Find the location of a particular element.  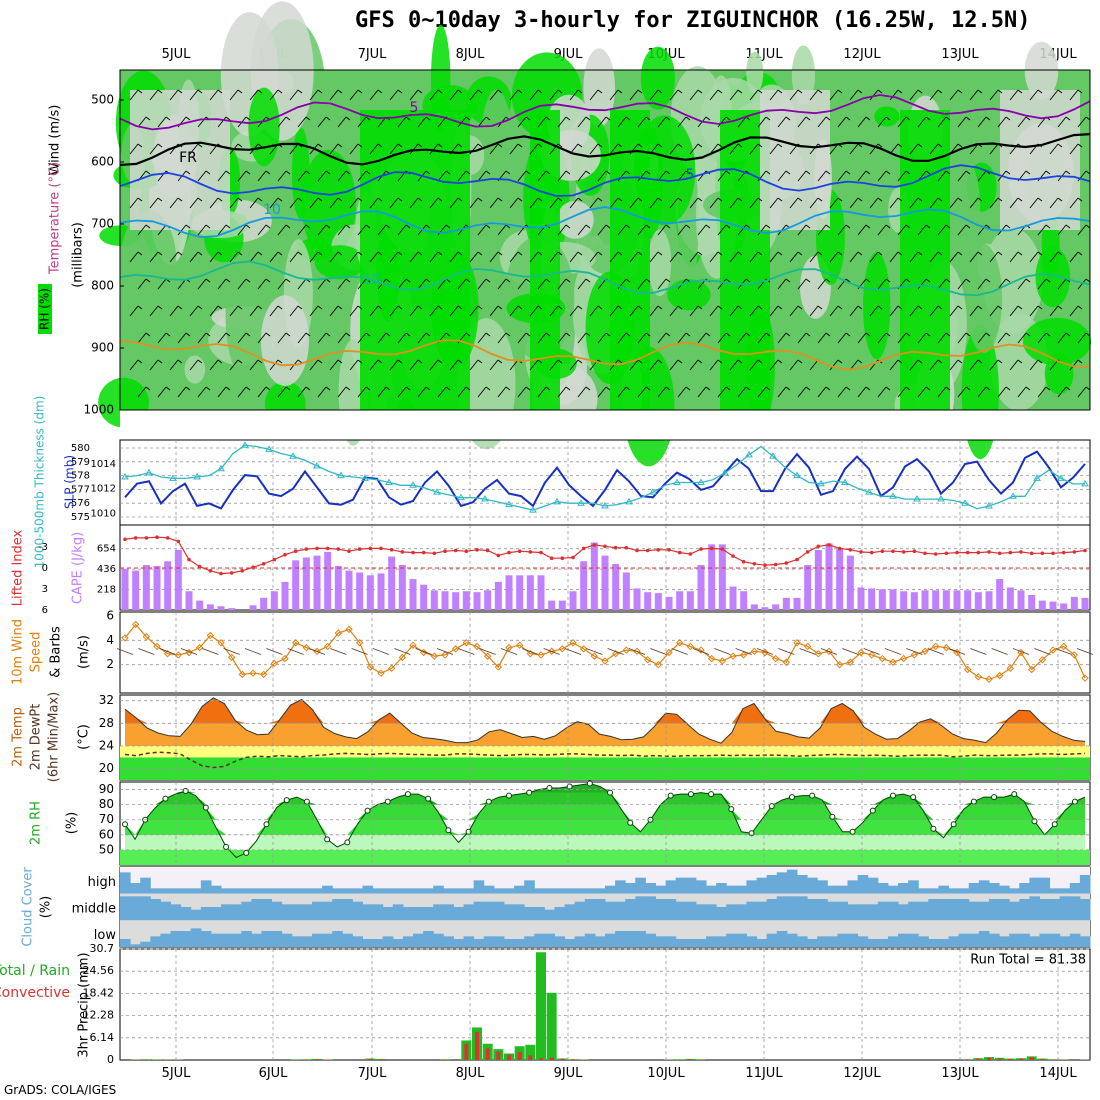

date-label: 14JUL is located at coordinates (1058, 1073).